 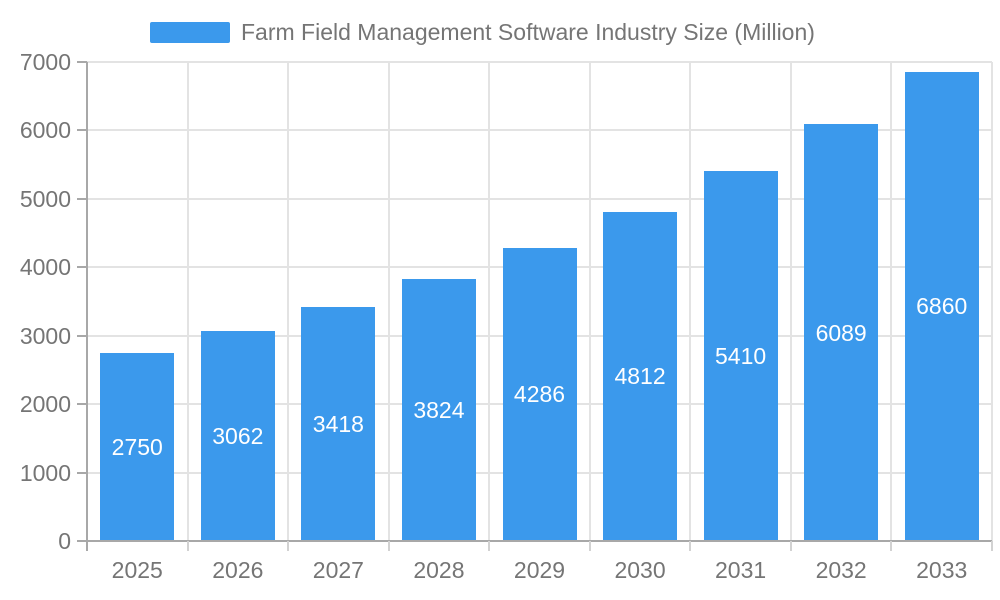 What do you see at coordinates (190, 32) in the screenshot?
I see `legend-swatch` at bounding box center [190, 32].